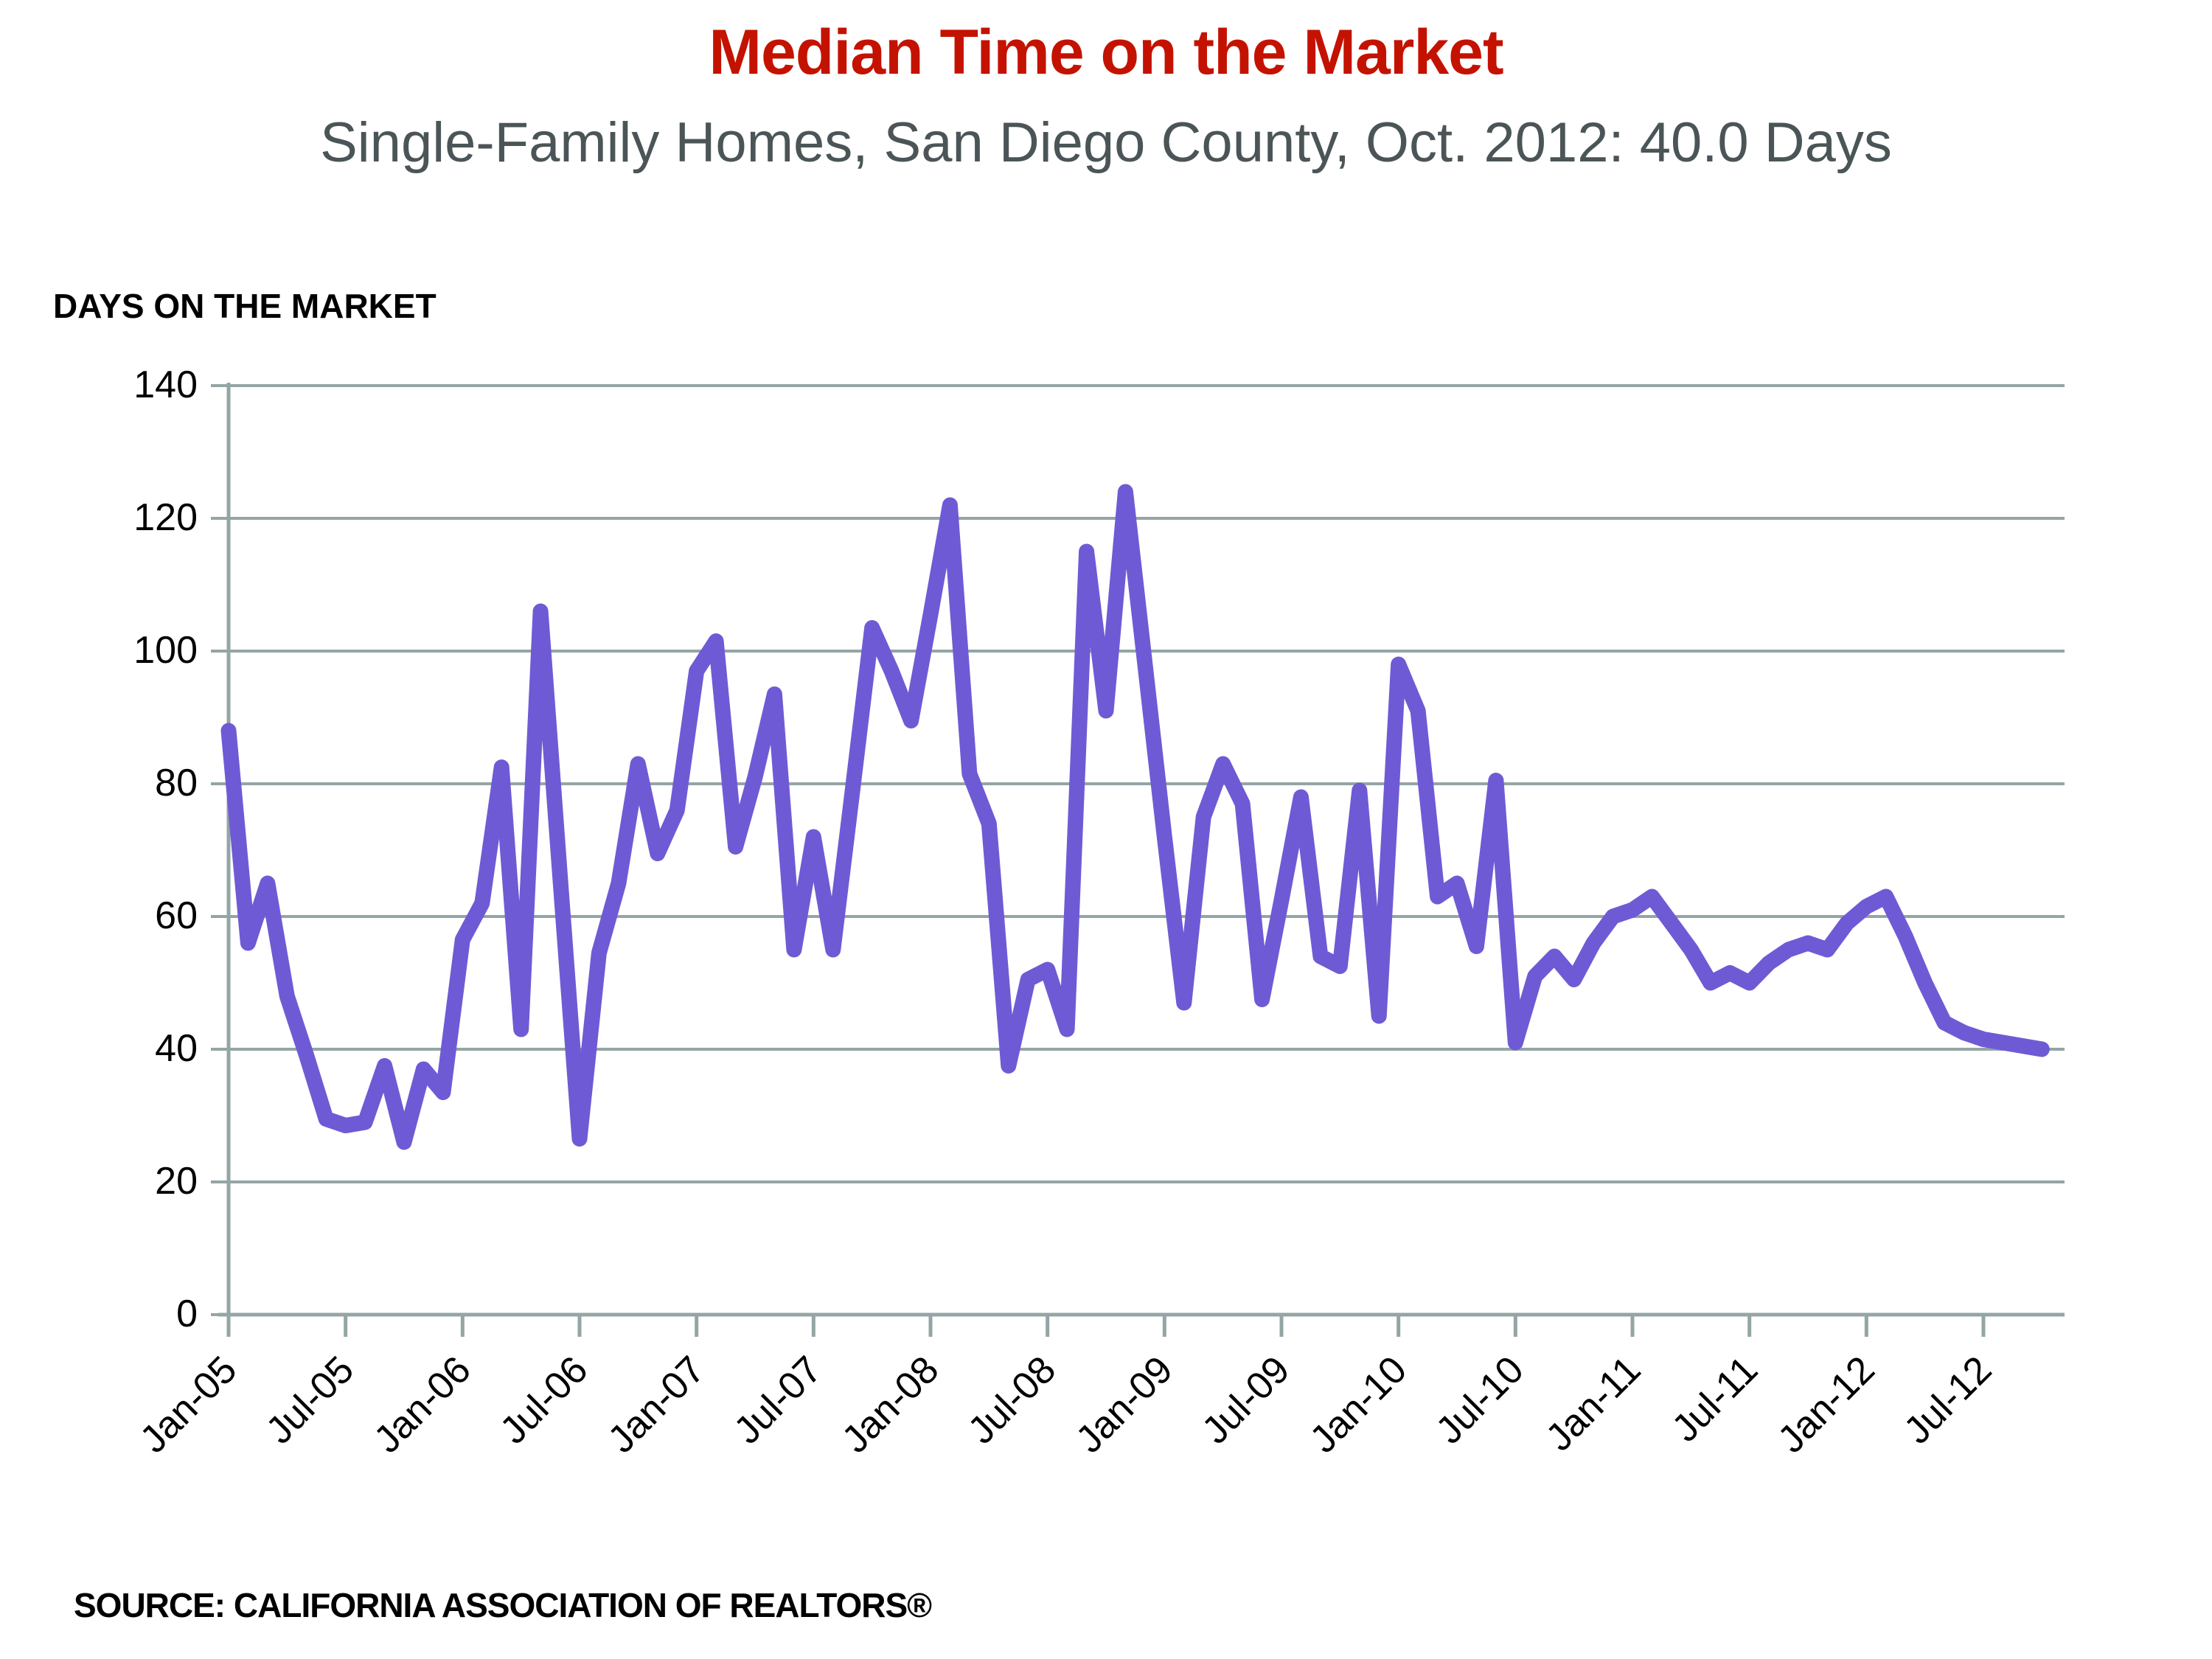 The height and width of the screenshot is (1659, 2212). Describe the element at coordinates (187, 1314) in the screenshot. I see `y-tick-label: 0` at that location.